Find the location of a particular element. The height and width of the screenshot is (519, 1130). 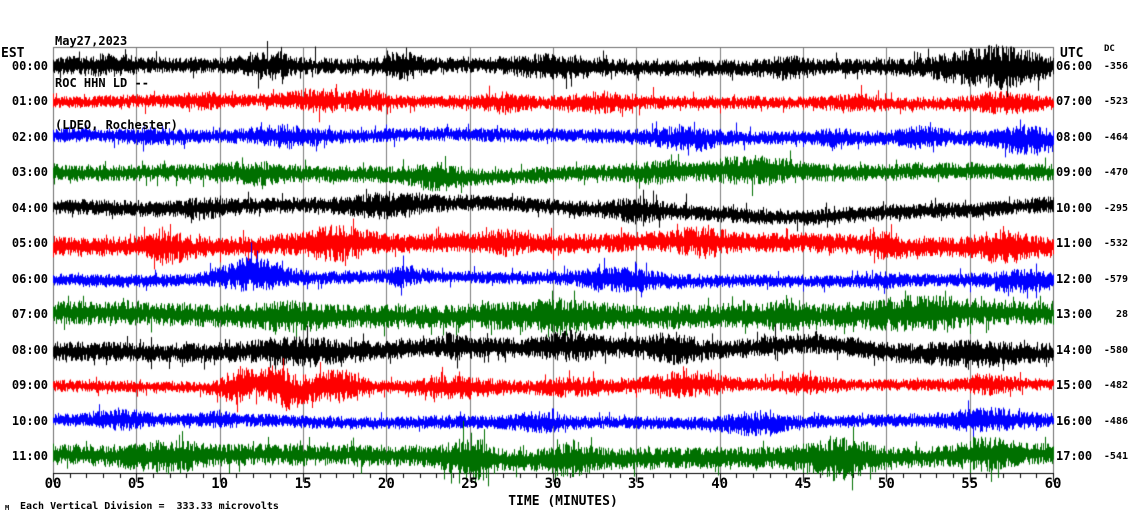

utc-hour-label: 08:00 is located at coordinates (1074, 136).